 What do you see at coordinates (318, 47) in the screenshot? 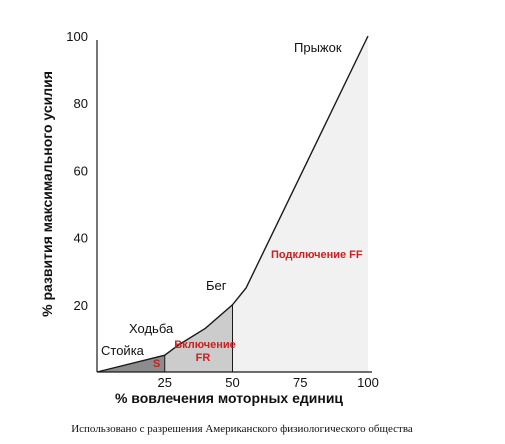
I see `annotation-jump: Прыжок` at bounding box center [318, 47].